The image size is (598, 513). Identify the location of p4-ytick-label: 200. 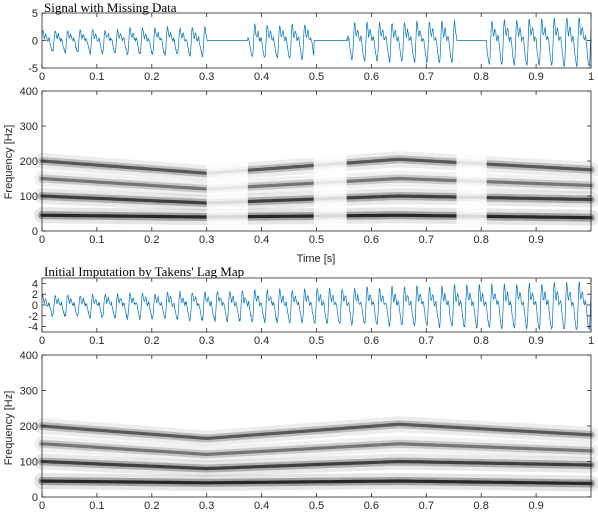
(29, 427).